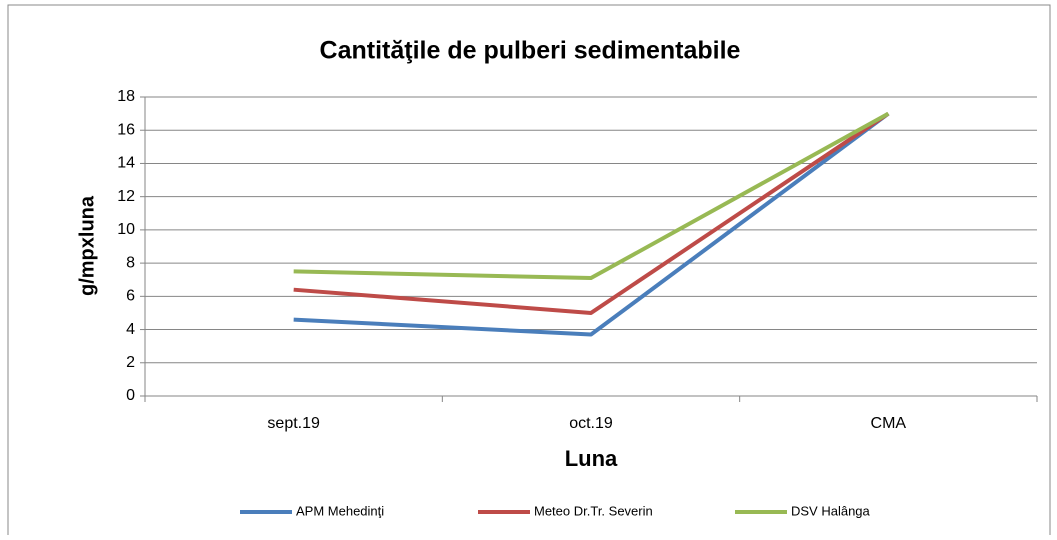  What do you see at coordinates (87, 245) in the screenshot?
I see `y-axis-label: g/mpxluna` at bounding box center [87, 245].